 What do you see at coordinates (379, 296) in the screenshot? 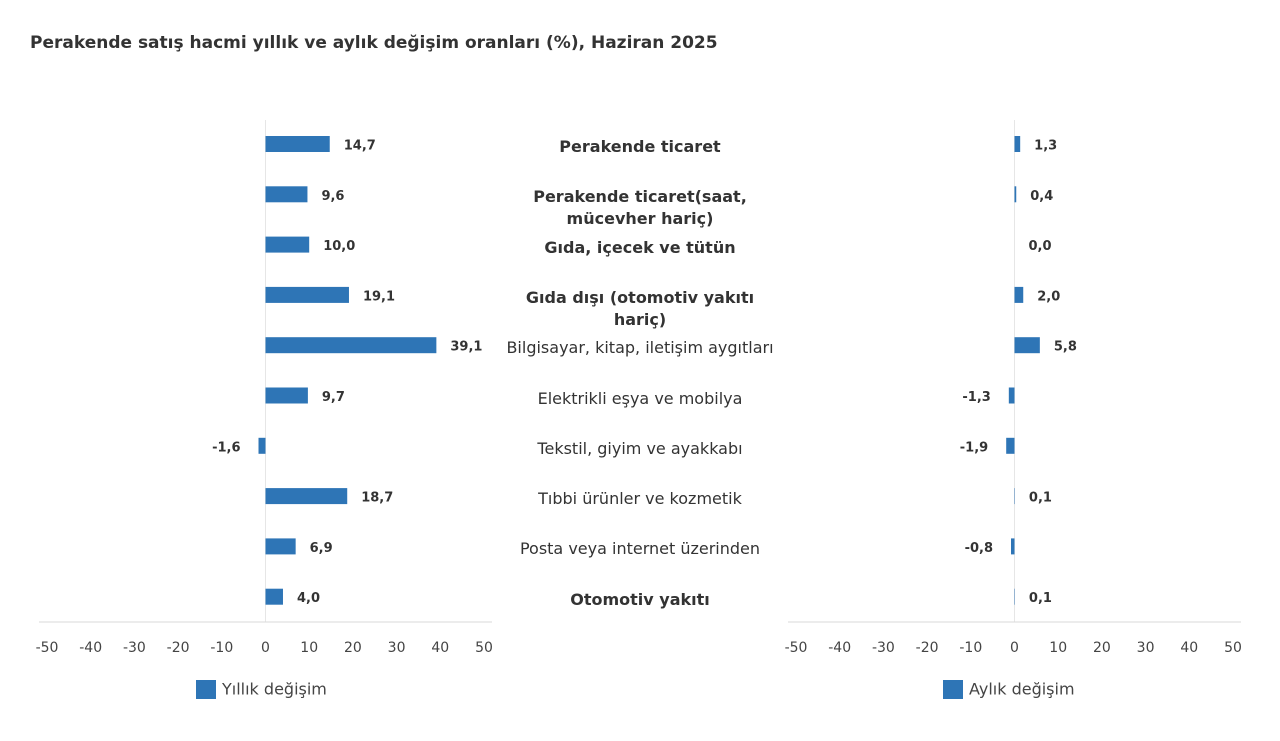
I see `value-label: 19,1` at bounding box center [379, 296].